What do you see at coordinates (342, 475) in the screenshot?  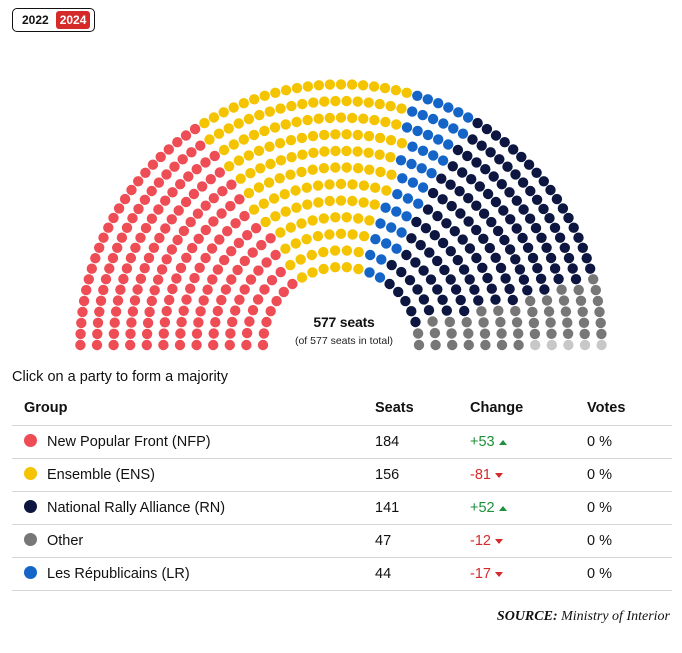 I see `party-row: Ensemble (ENS) 156 -81 0 %` at bounding box center [342, 475].